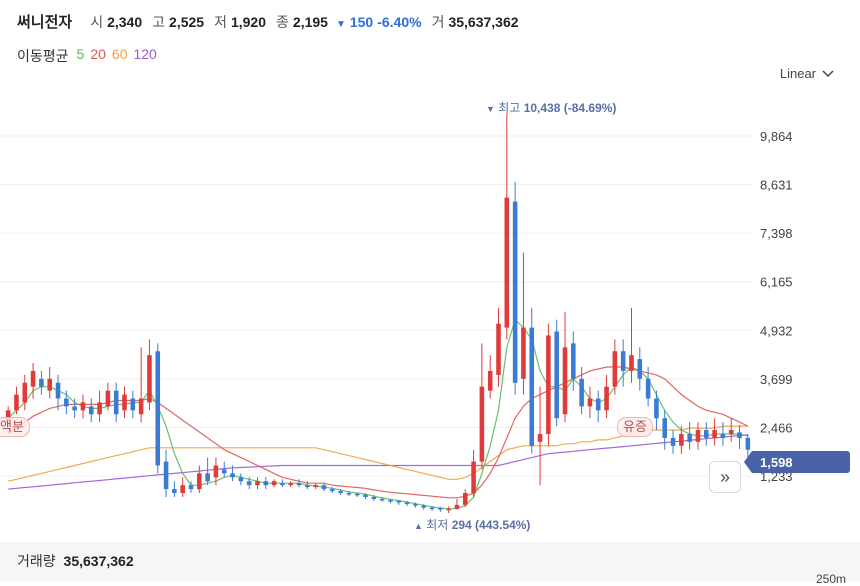  I want to click on event-tag-rights-offering: 유증, so click(635, 427).